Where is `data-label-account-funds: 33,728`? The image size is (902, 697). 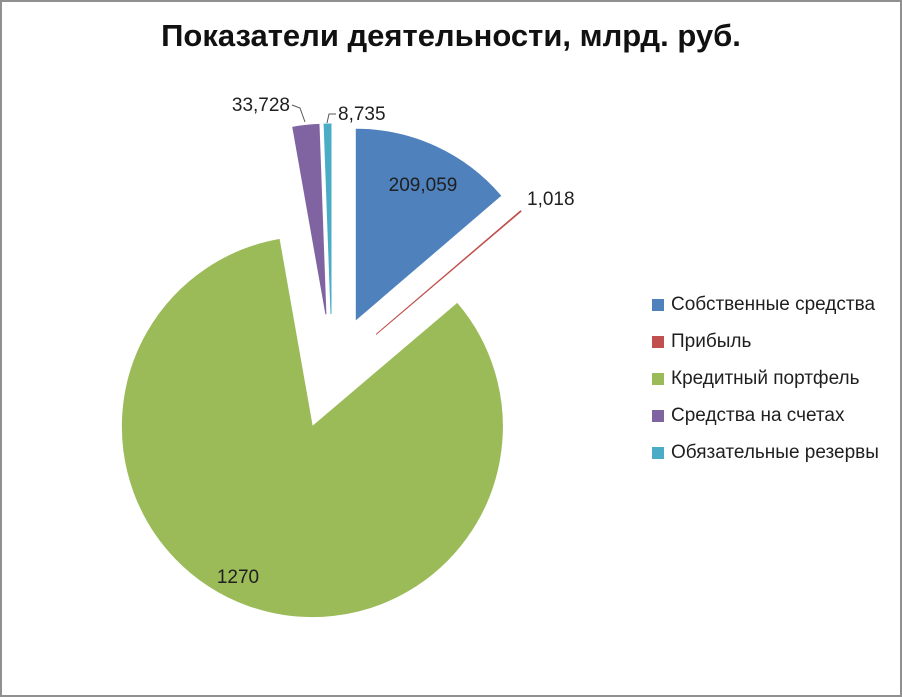
data-label-account-funds: 33,728 is located at coordinates (261, 105).